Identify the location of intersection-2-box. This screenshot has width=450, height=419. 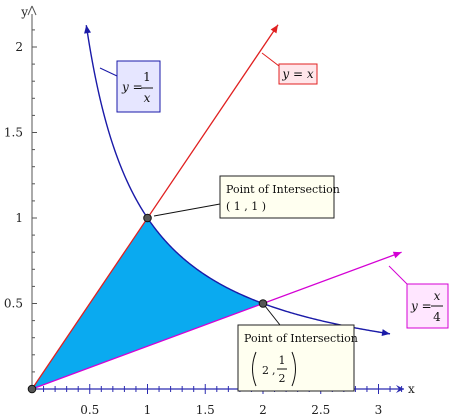
(296, 358).